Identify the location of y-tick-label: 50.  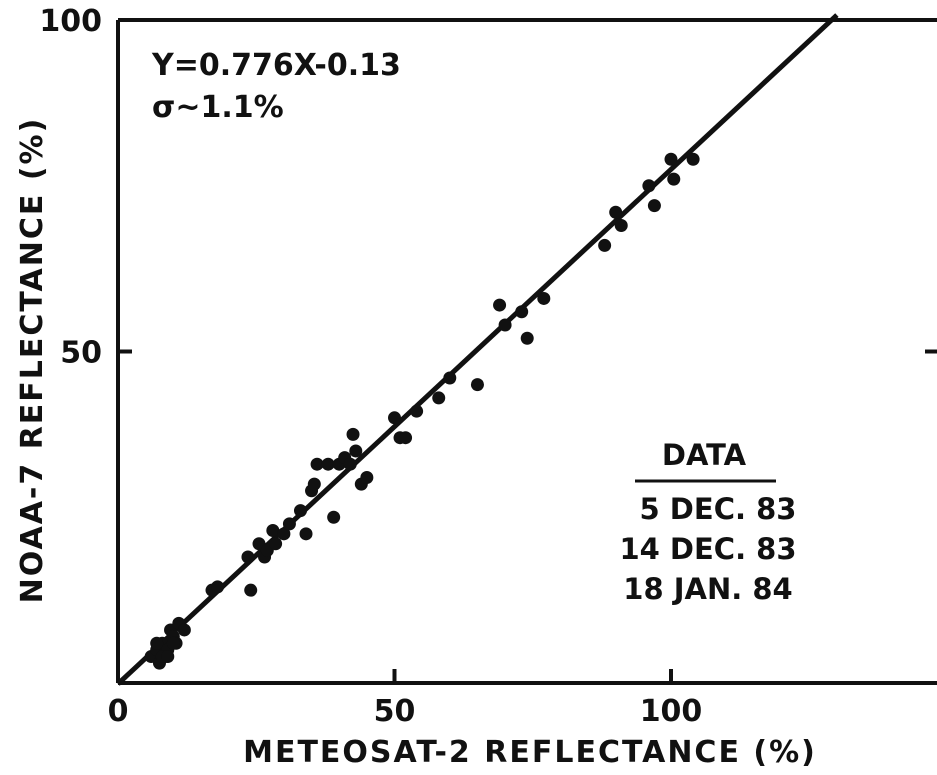
(81, 353).